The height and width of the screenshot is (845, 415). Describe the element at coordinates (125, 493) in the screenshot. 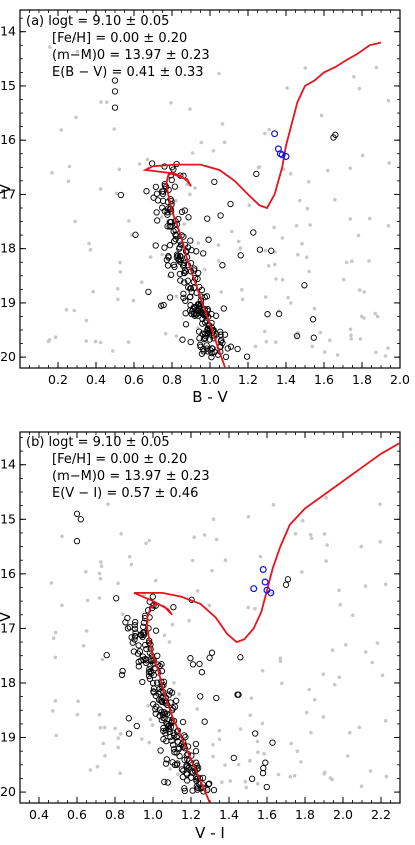

I see `annotation-b-3: E(V − I) = 0.57 ± 0.46` at that location.